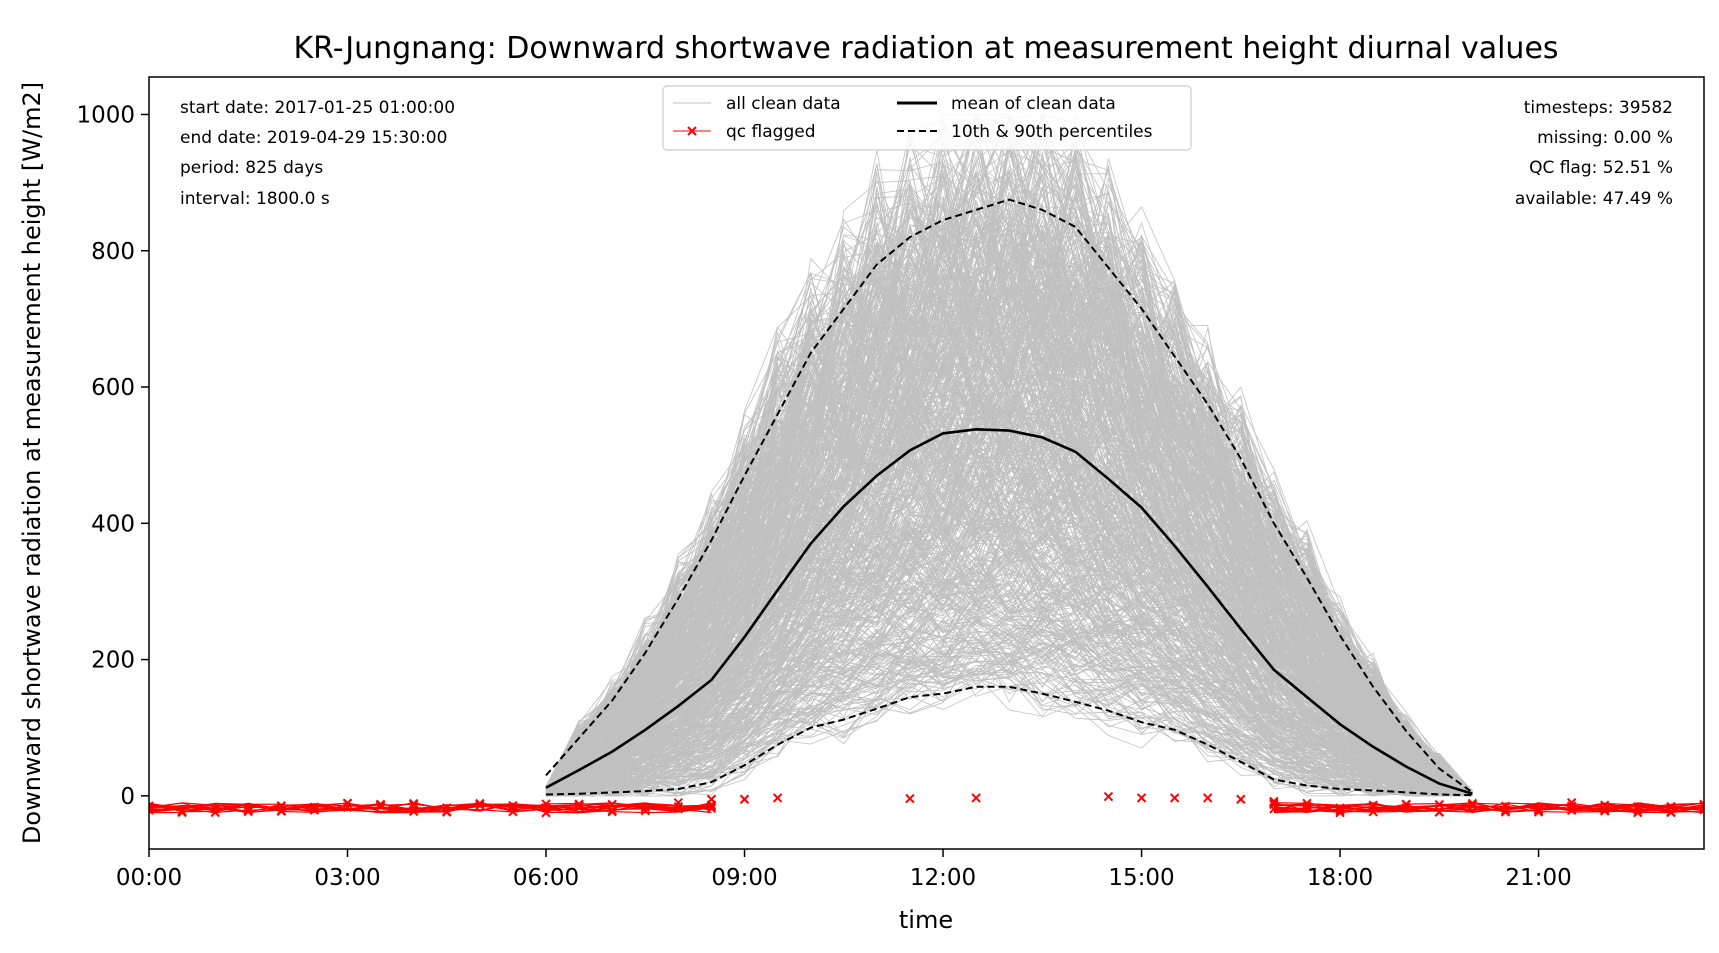 This screenshot has height=953, width=1719. Describe the element at coordinates (926, 804) in the screenshot. I see `qc-flagged-points` at that location.